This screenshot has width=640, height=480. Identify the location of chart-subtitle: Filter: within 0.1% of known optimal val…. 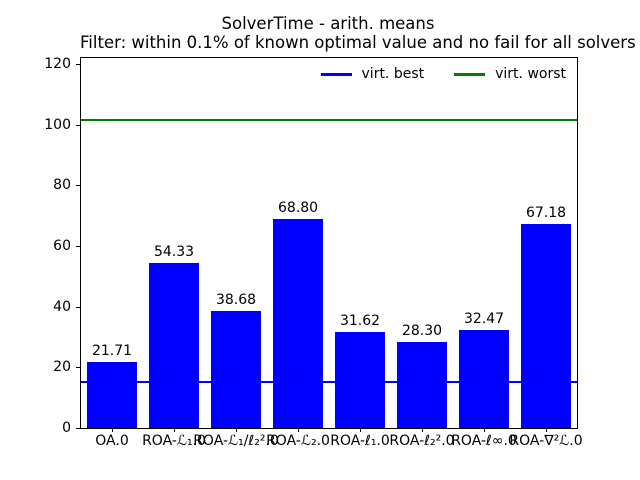
(358, 42).